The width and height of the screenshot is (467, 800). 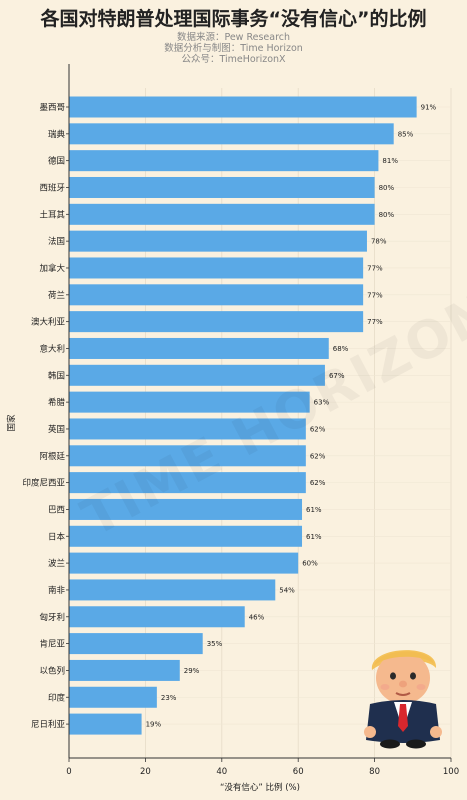 I want to click on value-label: 29%, so click(x=192, y=671).